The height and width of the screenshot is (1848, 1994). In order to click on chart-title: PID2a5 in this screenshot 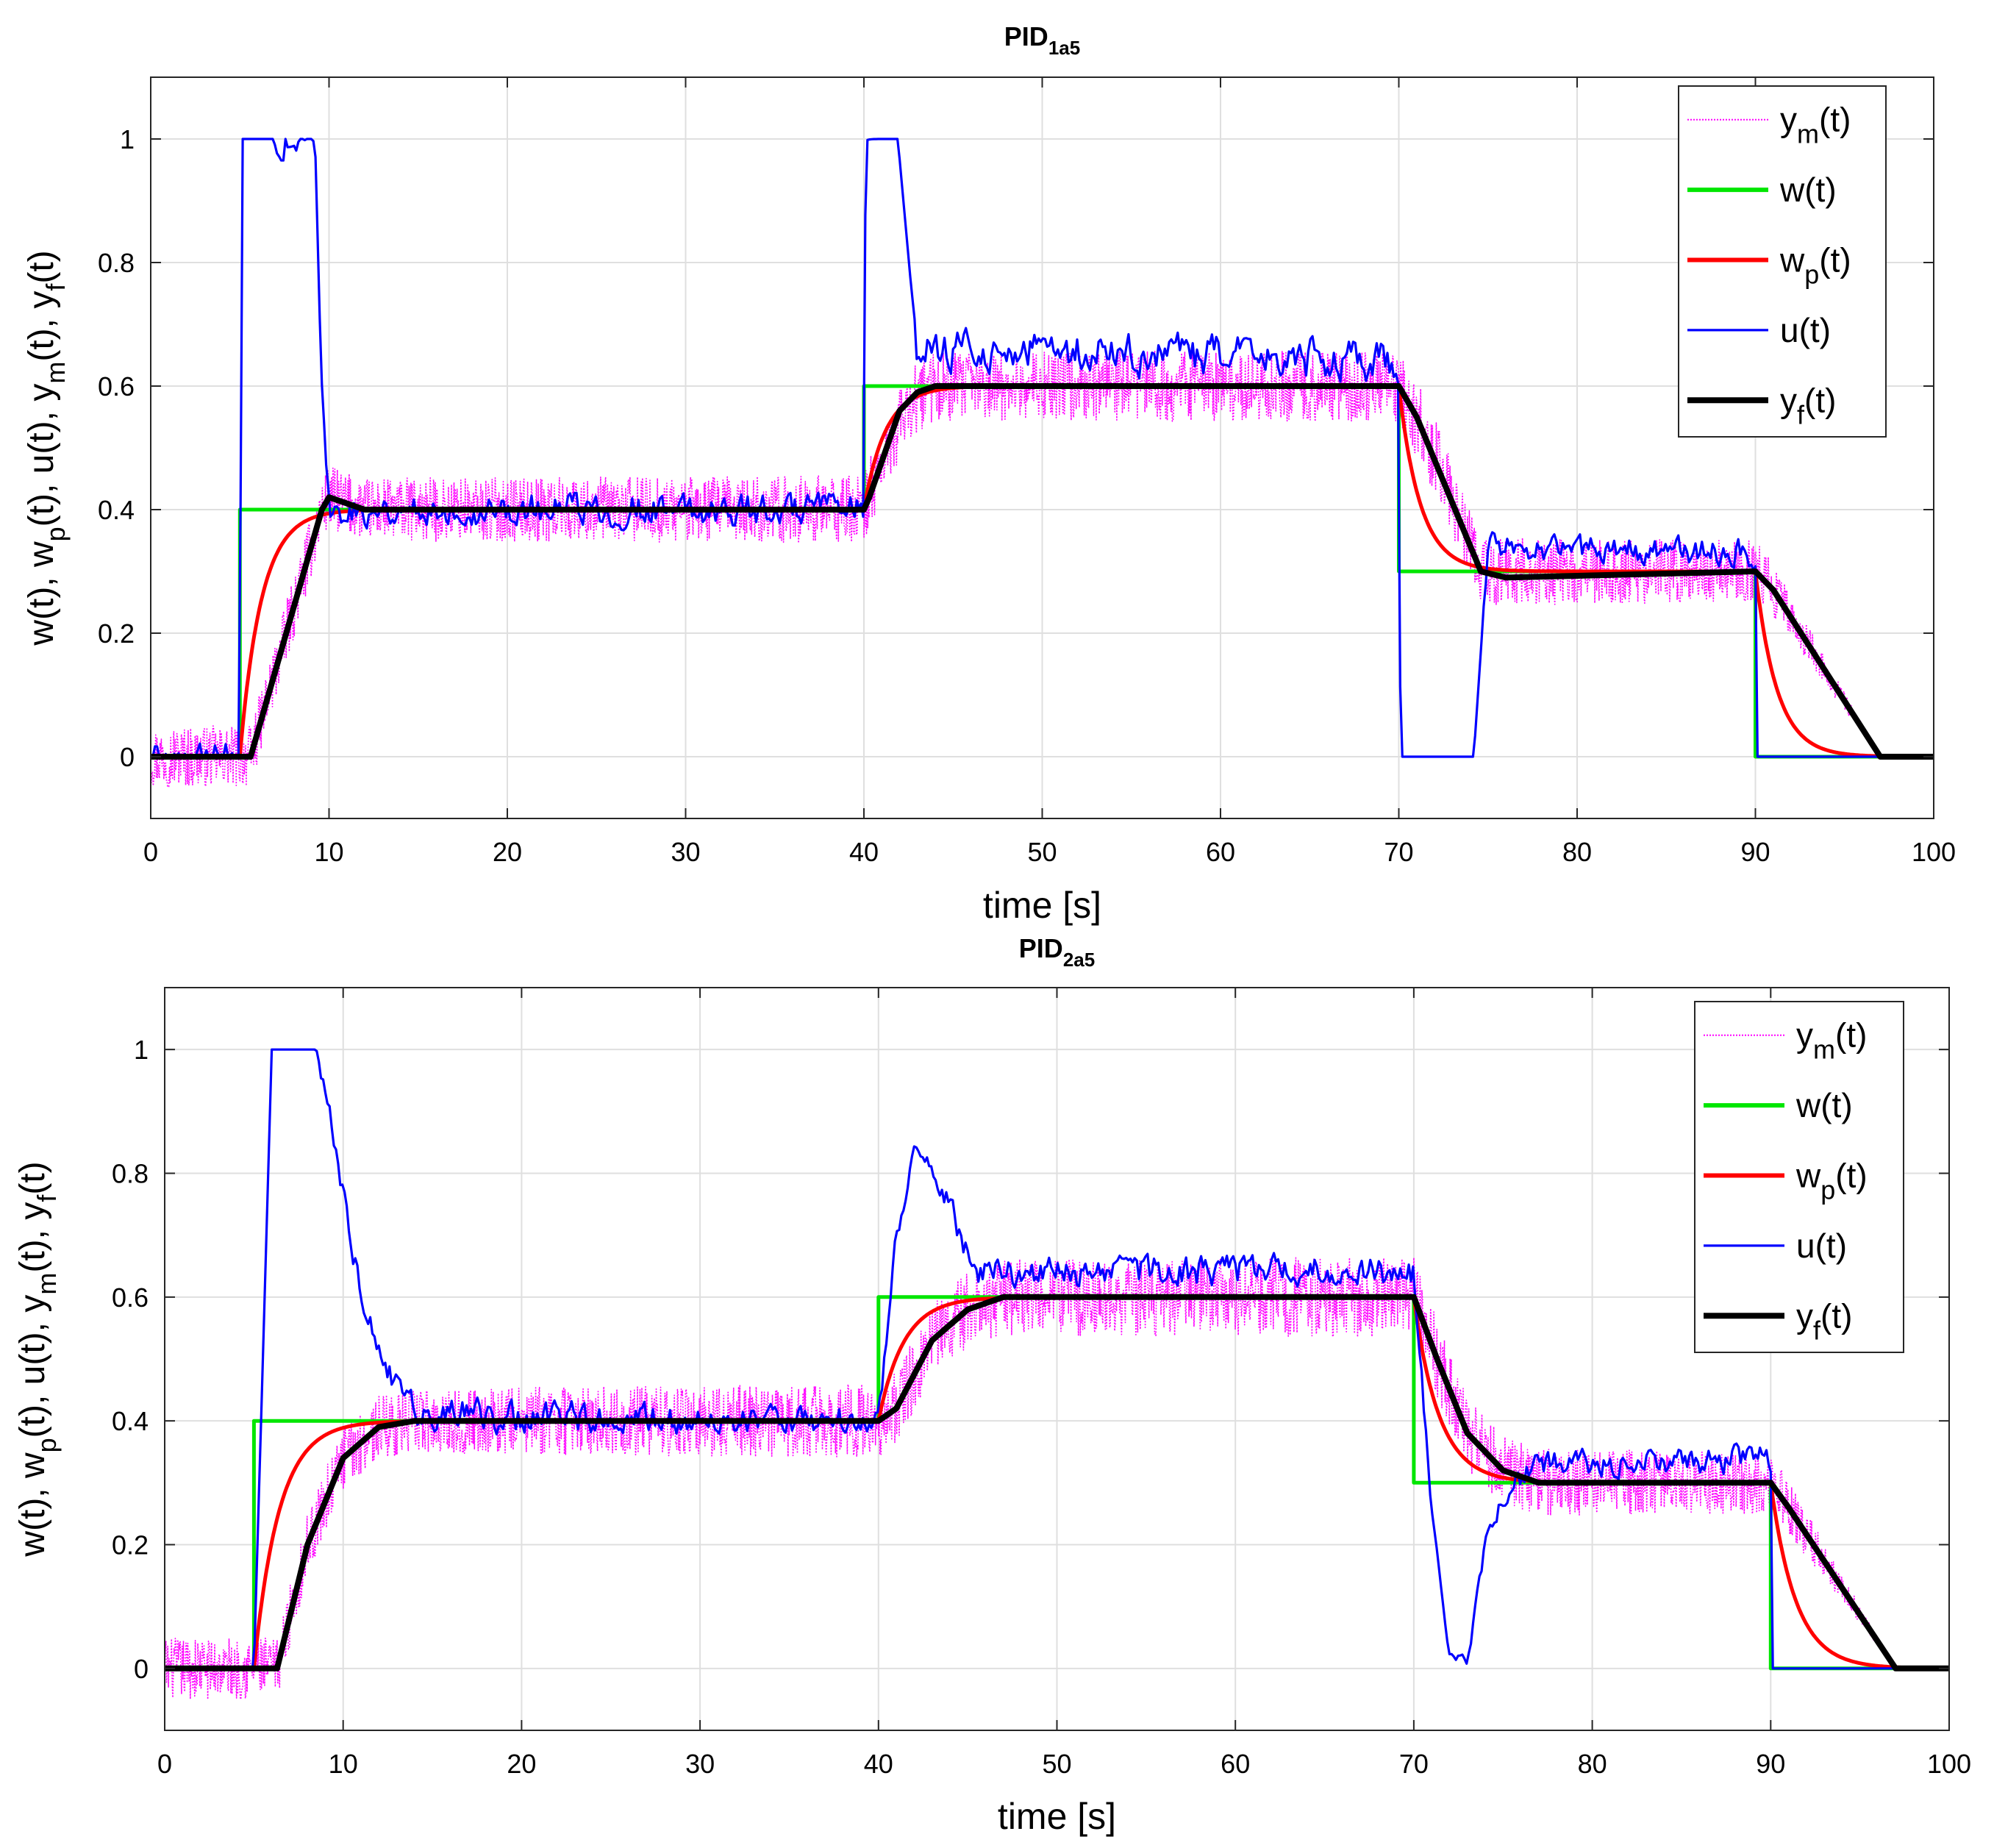, I will do `click(1057, 952)`.